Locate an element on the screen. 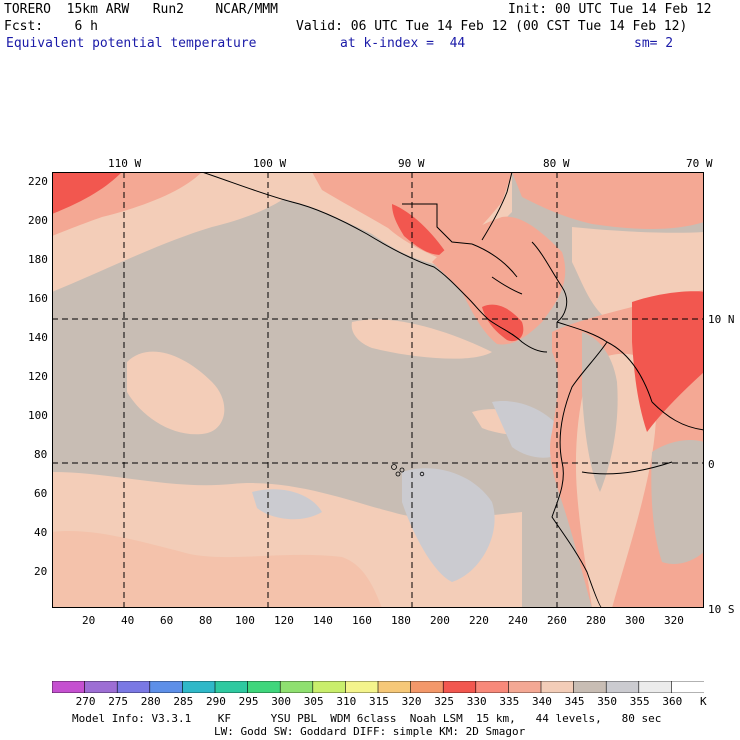 This screenshot has height=740, width=740. colorbar-label: 275 is located at coordinates (118, 701).